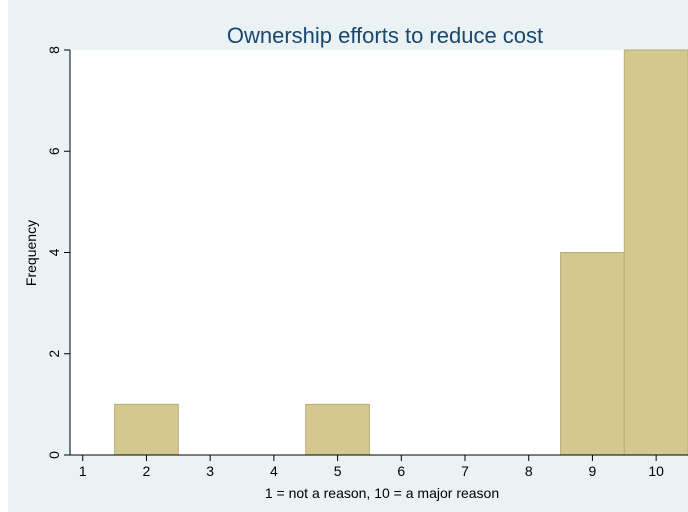 This screenshot has height=512, width=688. I want to click on y-tick-label: 6, so click(54, 151).